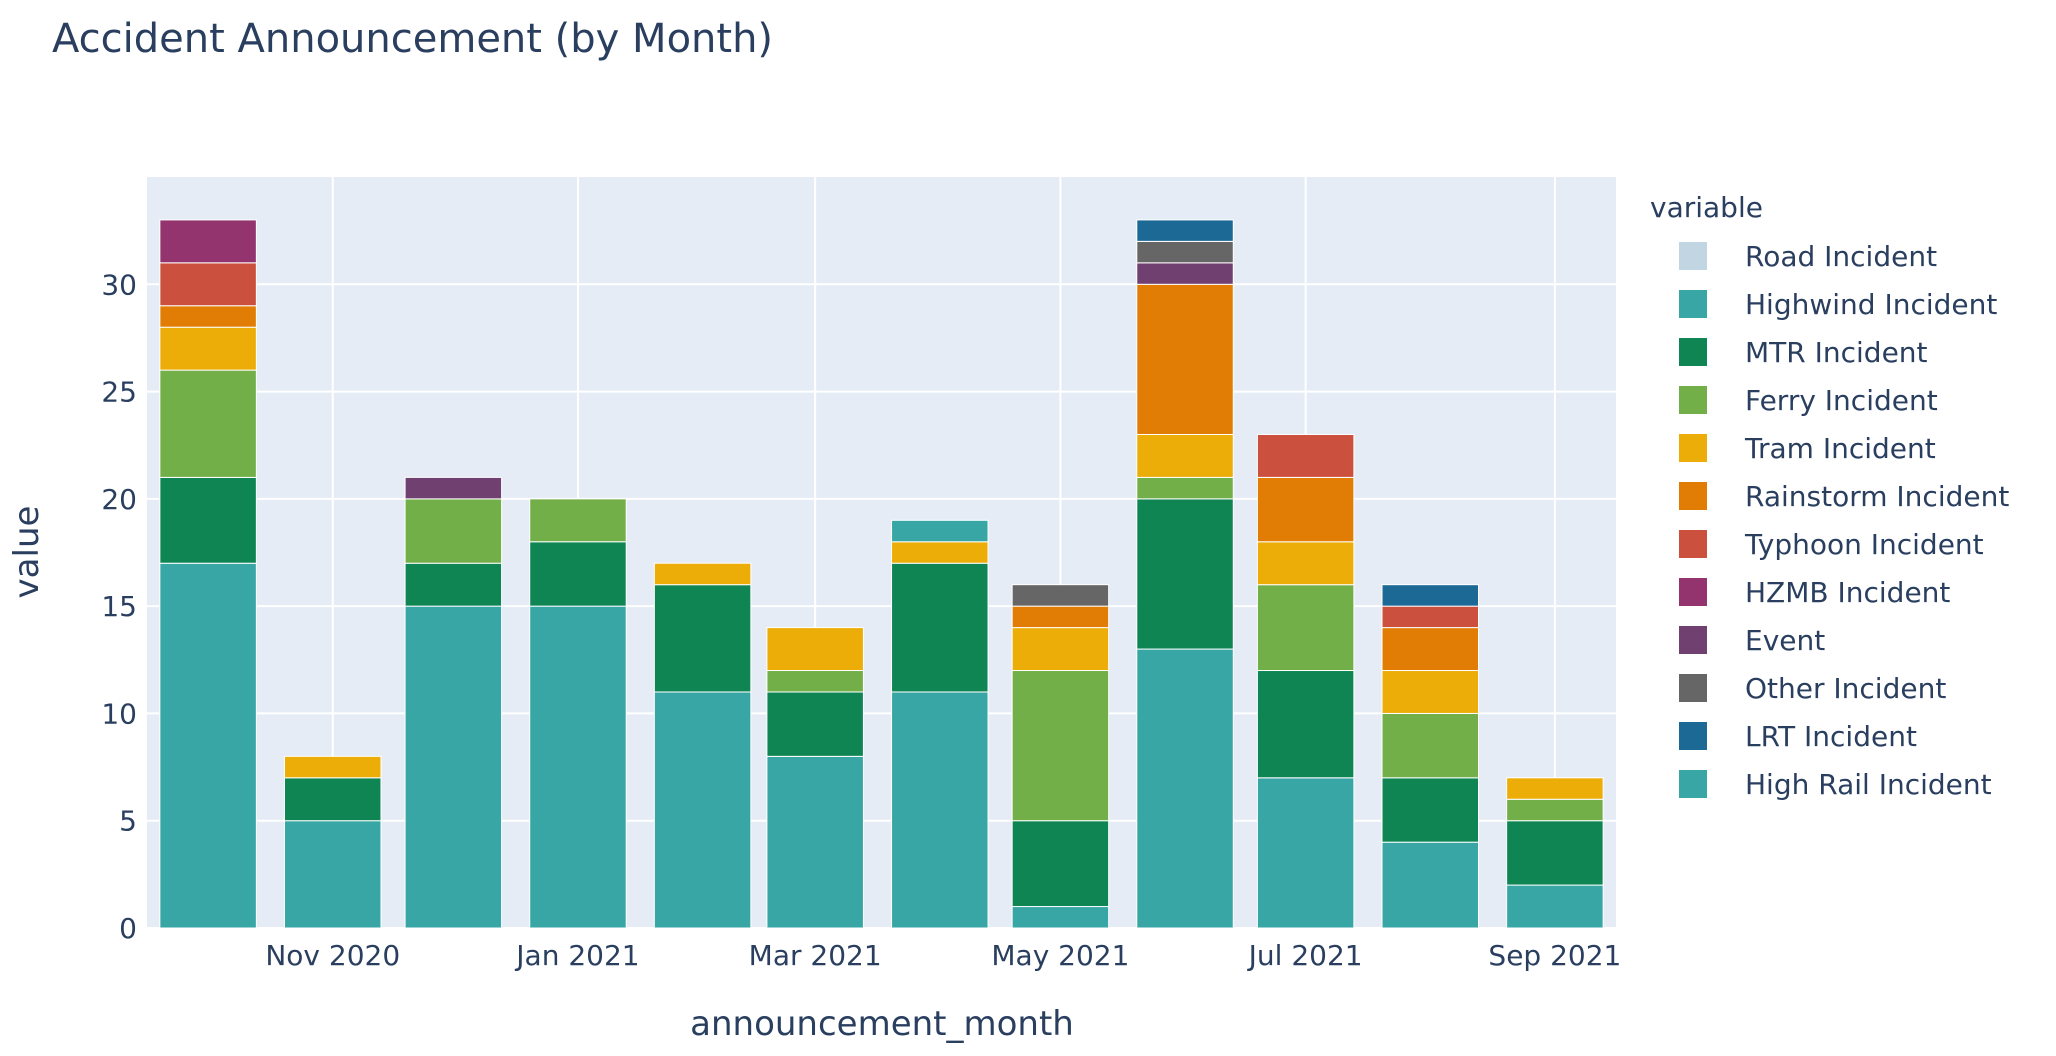  Describe the element at coordinates (882, 1024) in the screenshot. I see `x-axis-title: announcement_month` at that location.